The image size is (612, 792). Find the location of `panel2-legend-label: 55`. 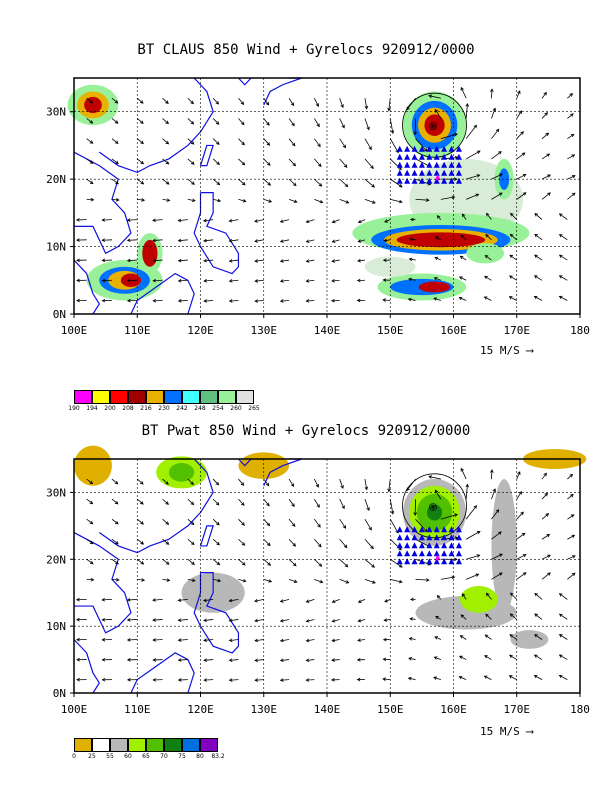

panel2-legend-label: 55 is located at coordinates (110, 756).